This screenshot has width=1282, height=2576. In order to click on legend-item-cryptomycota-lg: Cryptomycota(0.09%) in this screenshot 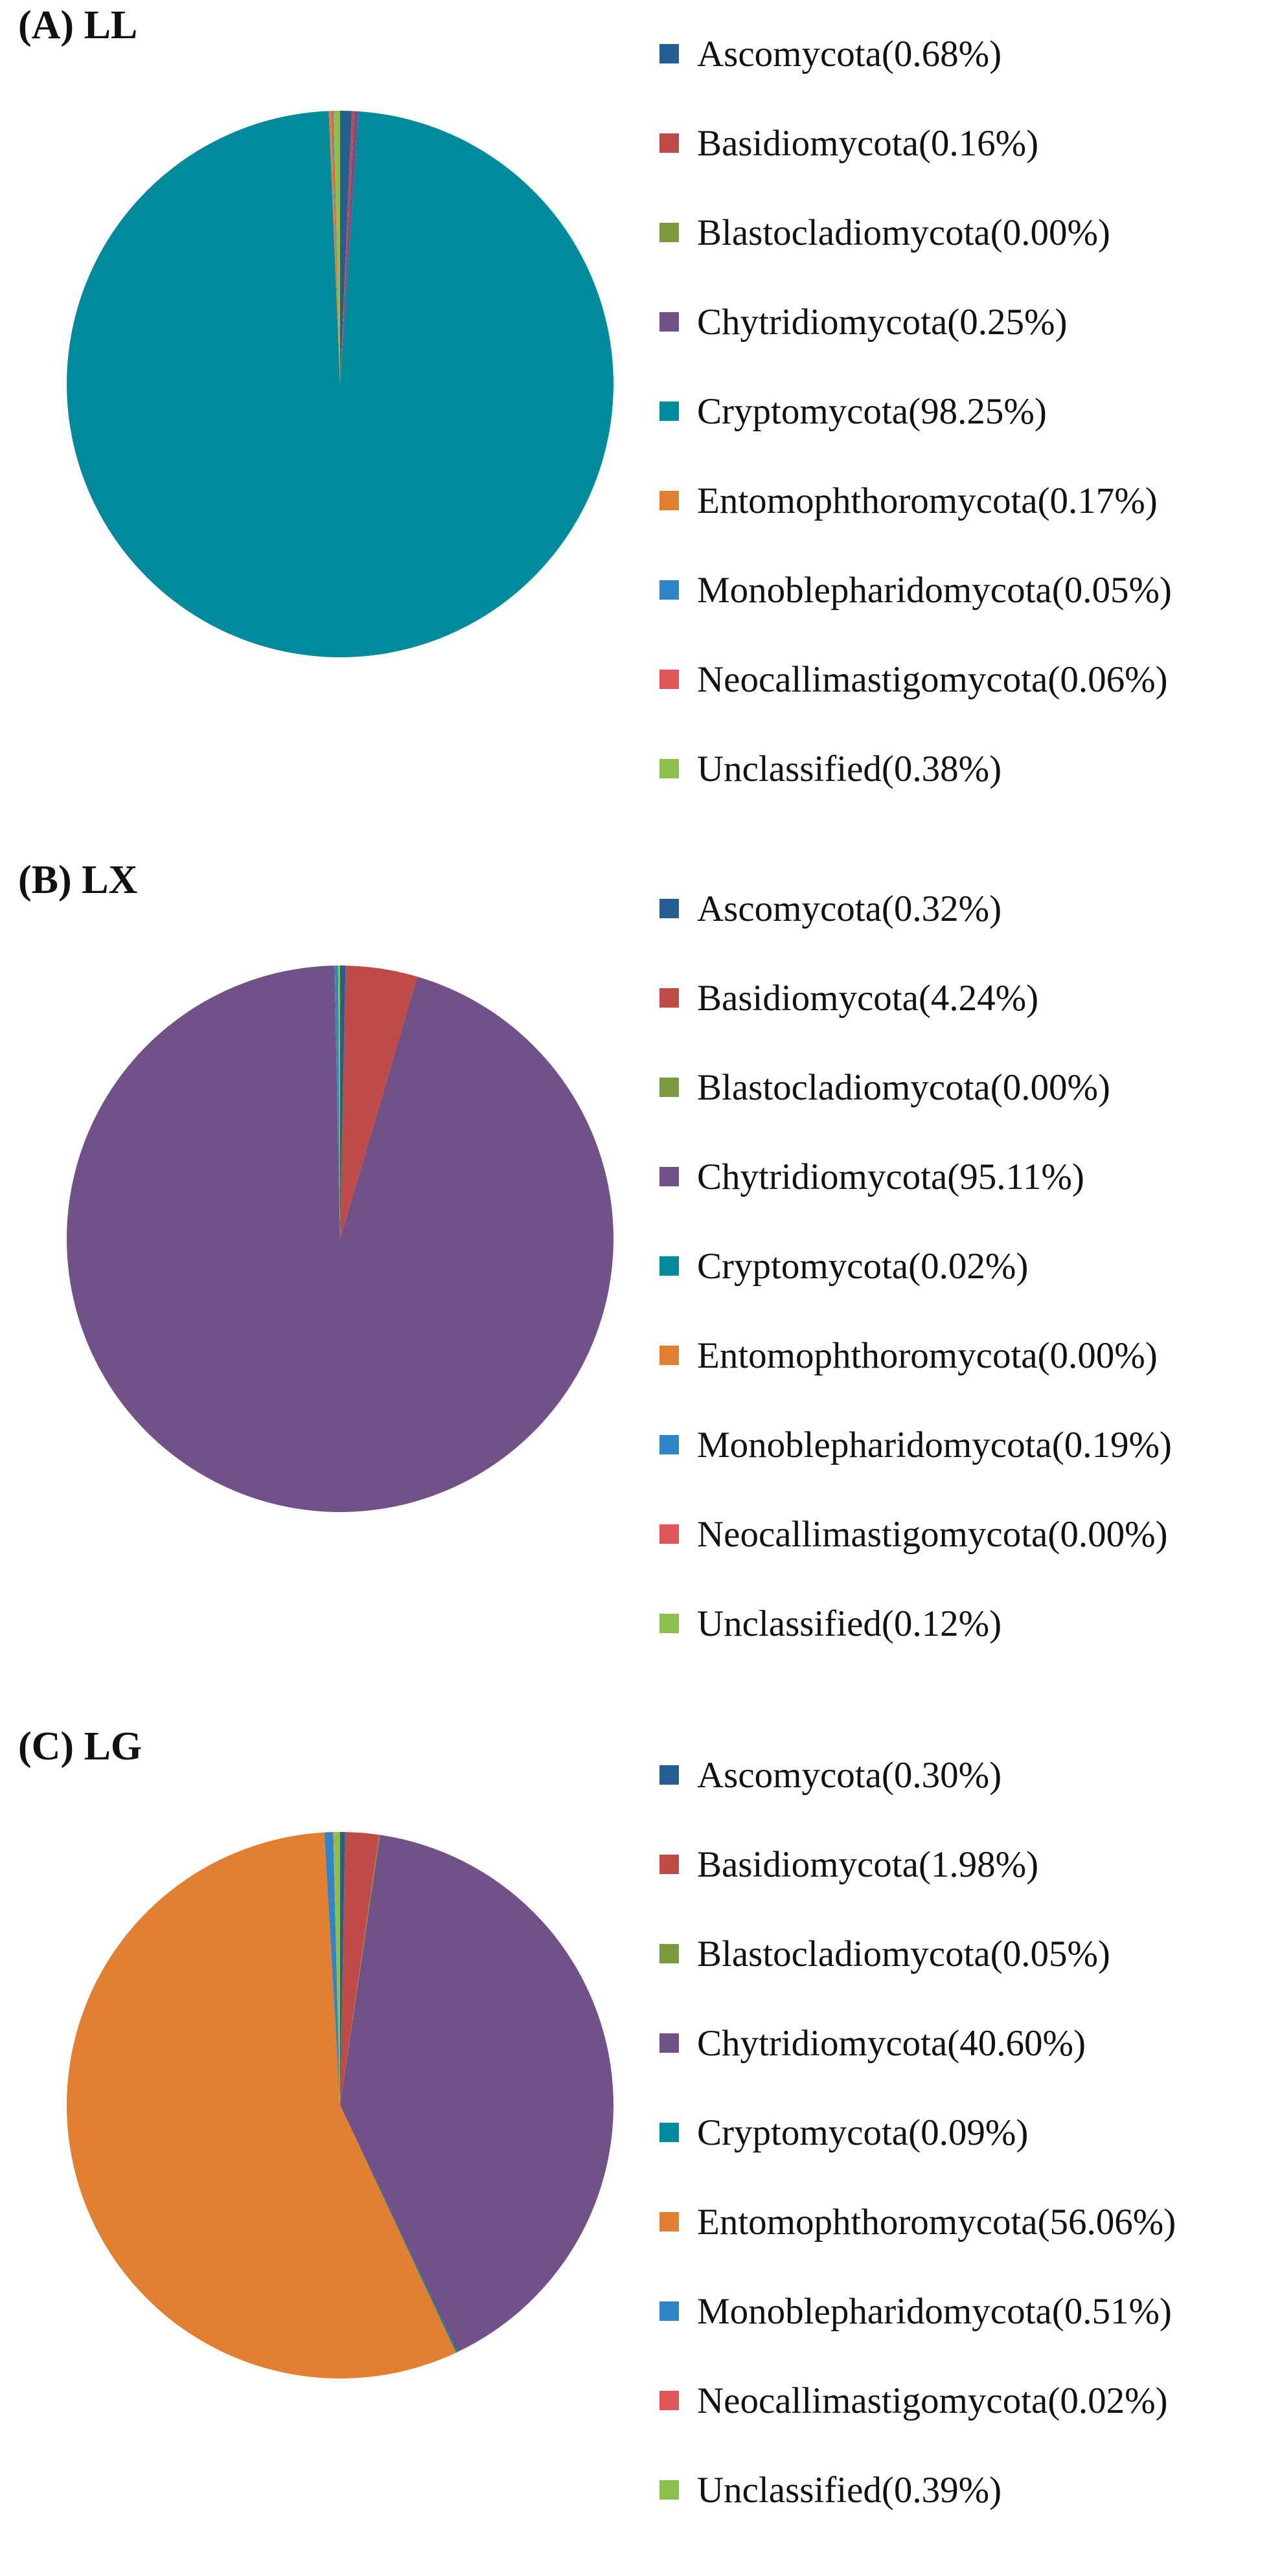, I will do `click(917, 2132)`.